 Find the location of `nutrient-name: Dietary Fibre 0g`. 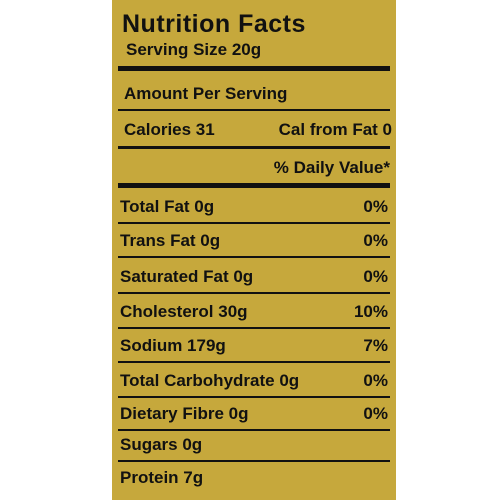

nutrient-name: Dietary Fibre 0g is located at coordinates (184, 413).